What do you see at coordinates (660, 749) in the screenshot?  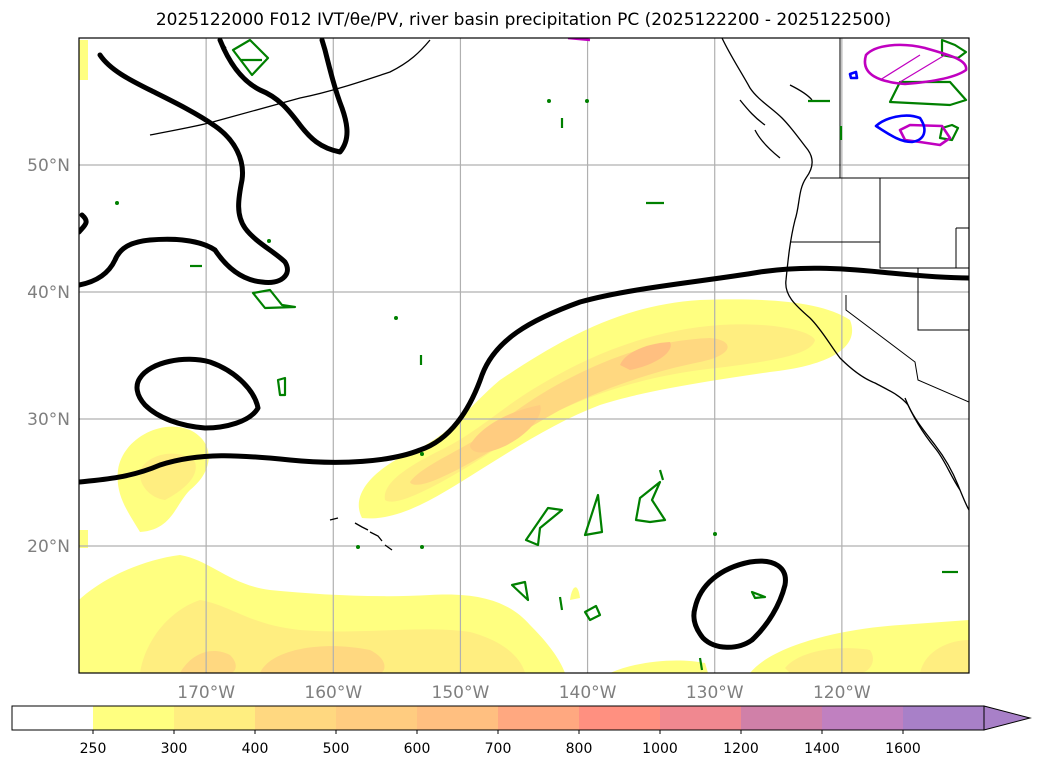 I see `colorbar-tick-label: 1000` at bounding box center [660, 749].